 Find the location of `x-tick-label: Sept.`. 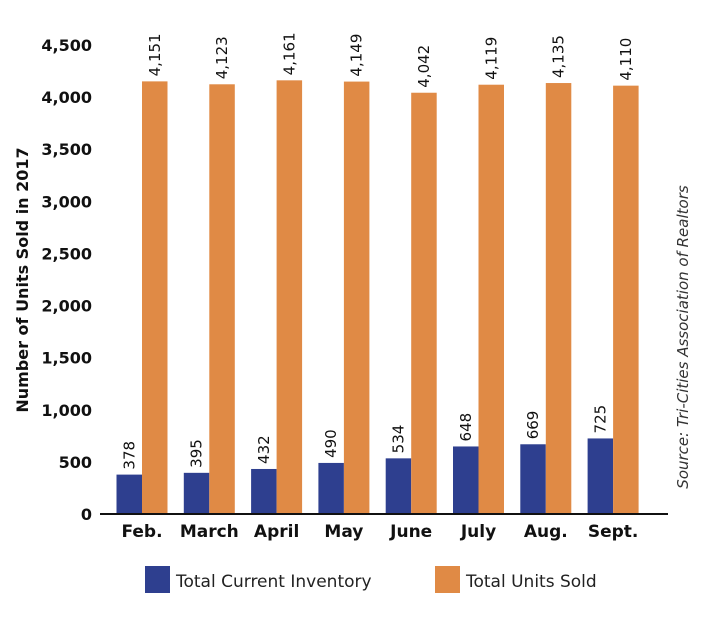

x-tick-label: Sept. is located at coordinates (613, 532).